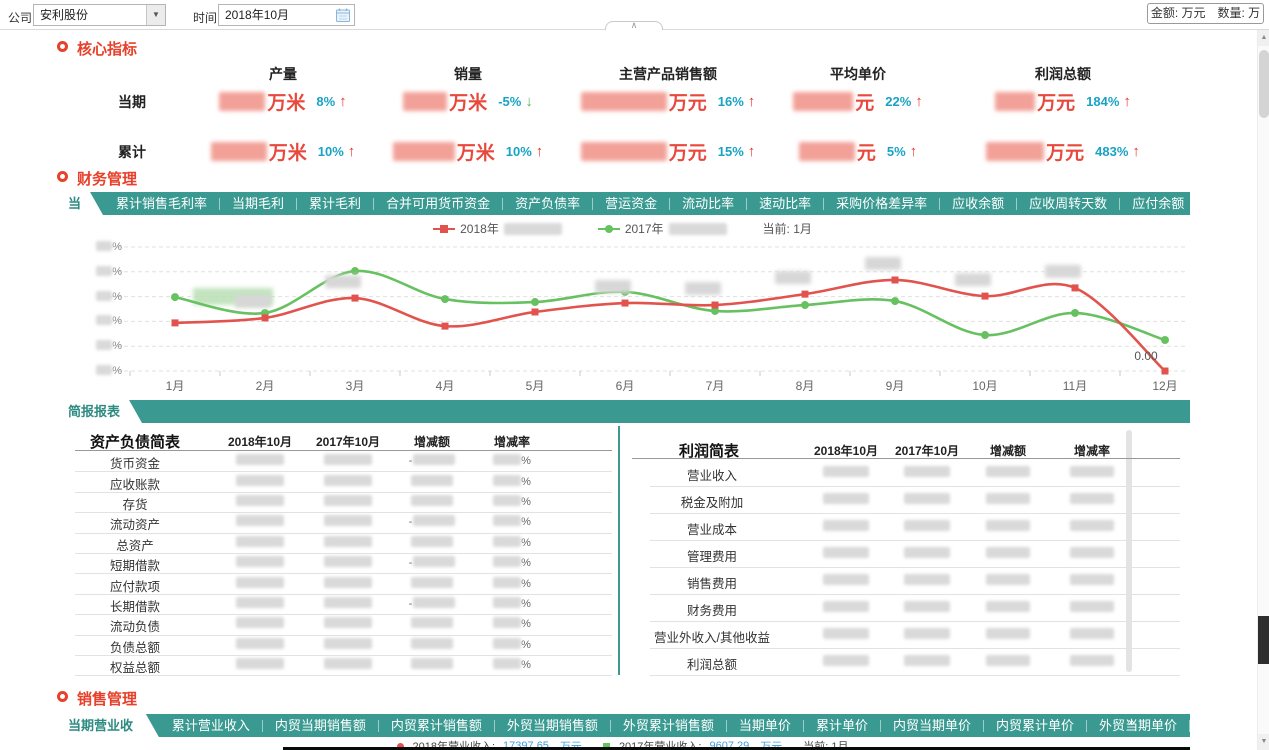  Describe the element at coordinates (1264, 84) in the screenshot. I see `scrollbar-thumb` at that location.